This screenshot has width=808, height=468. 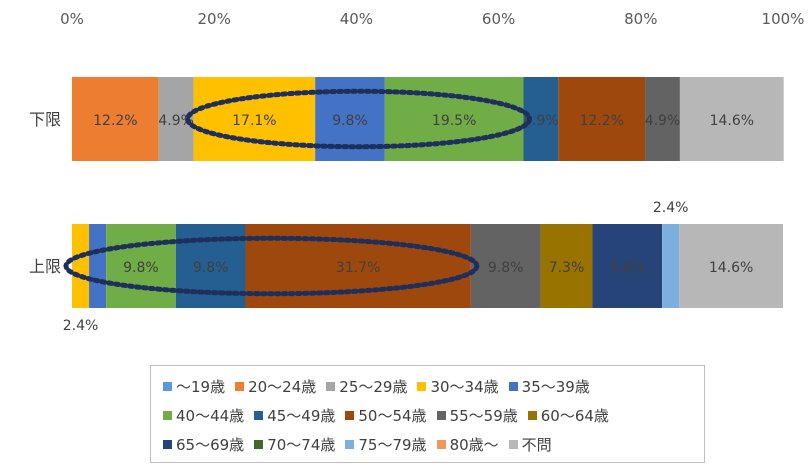 What do you see at coordinates (201, 387) in the screenshot?
I see `legend-label: ～19歳` at bounding box center [201, 387].